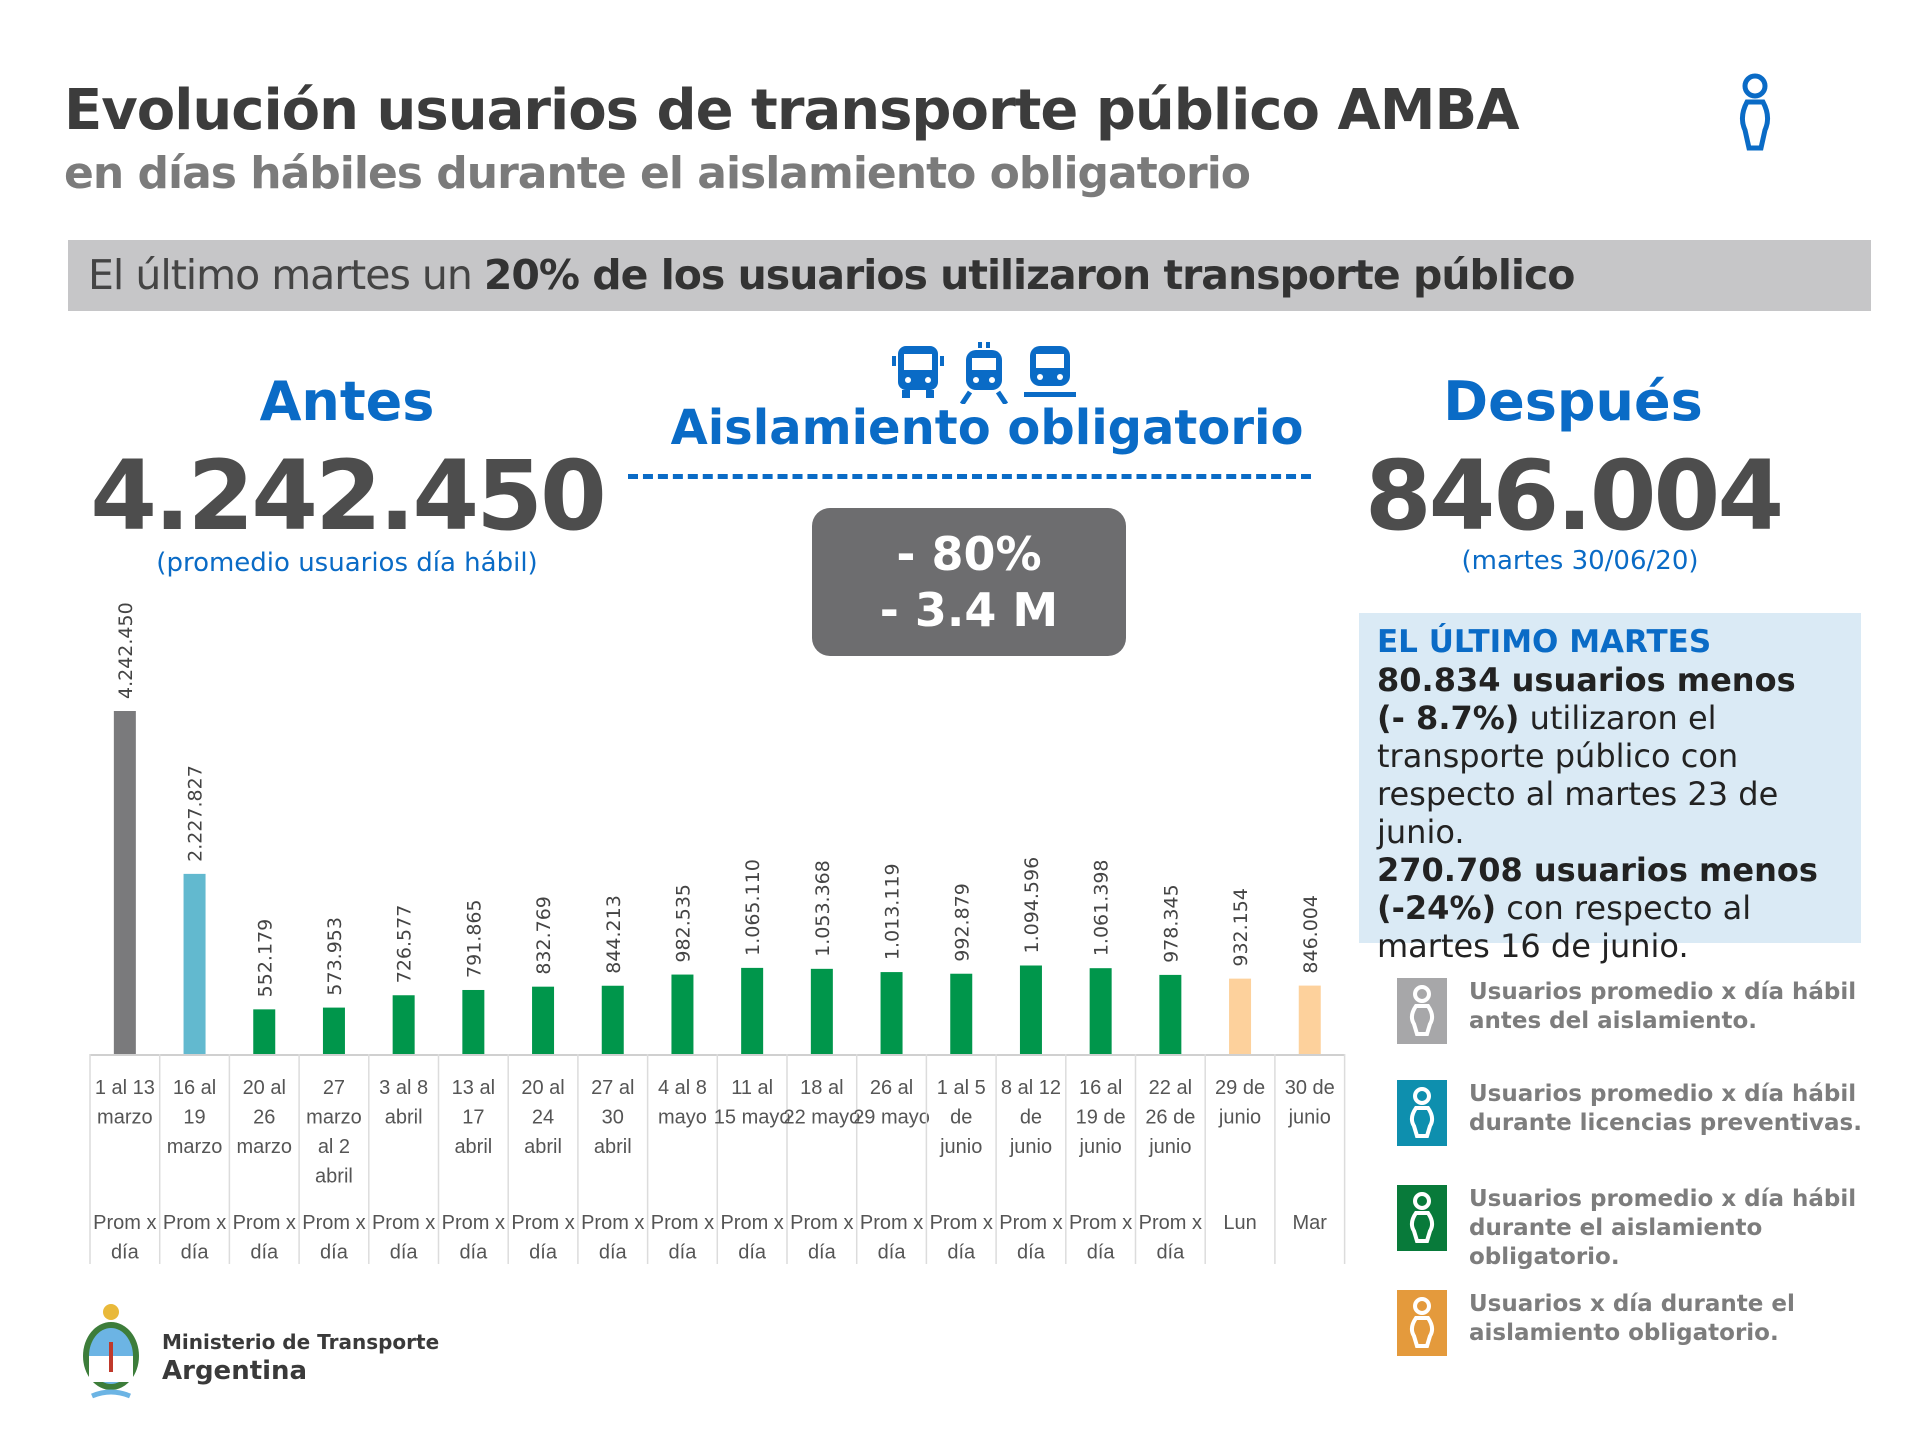 This screenshot has width=1920, height=1440. What do you see at coordinates (1311, 934) in the screenshot?
I see `value-label: 846.004` at bounding box center [1311, 934].